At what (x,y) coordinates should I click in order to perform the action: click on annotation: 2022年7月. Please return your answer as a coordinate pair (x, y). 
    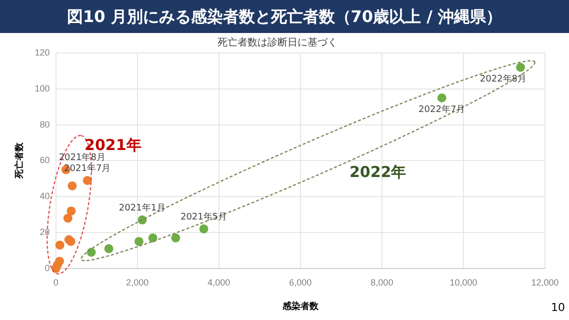
    Looking at the image, I should click on (442, 110).